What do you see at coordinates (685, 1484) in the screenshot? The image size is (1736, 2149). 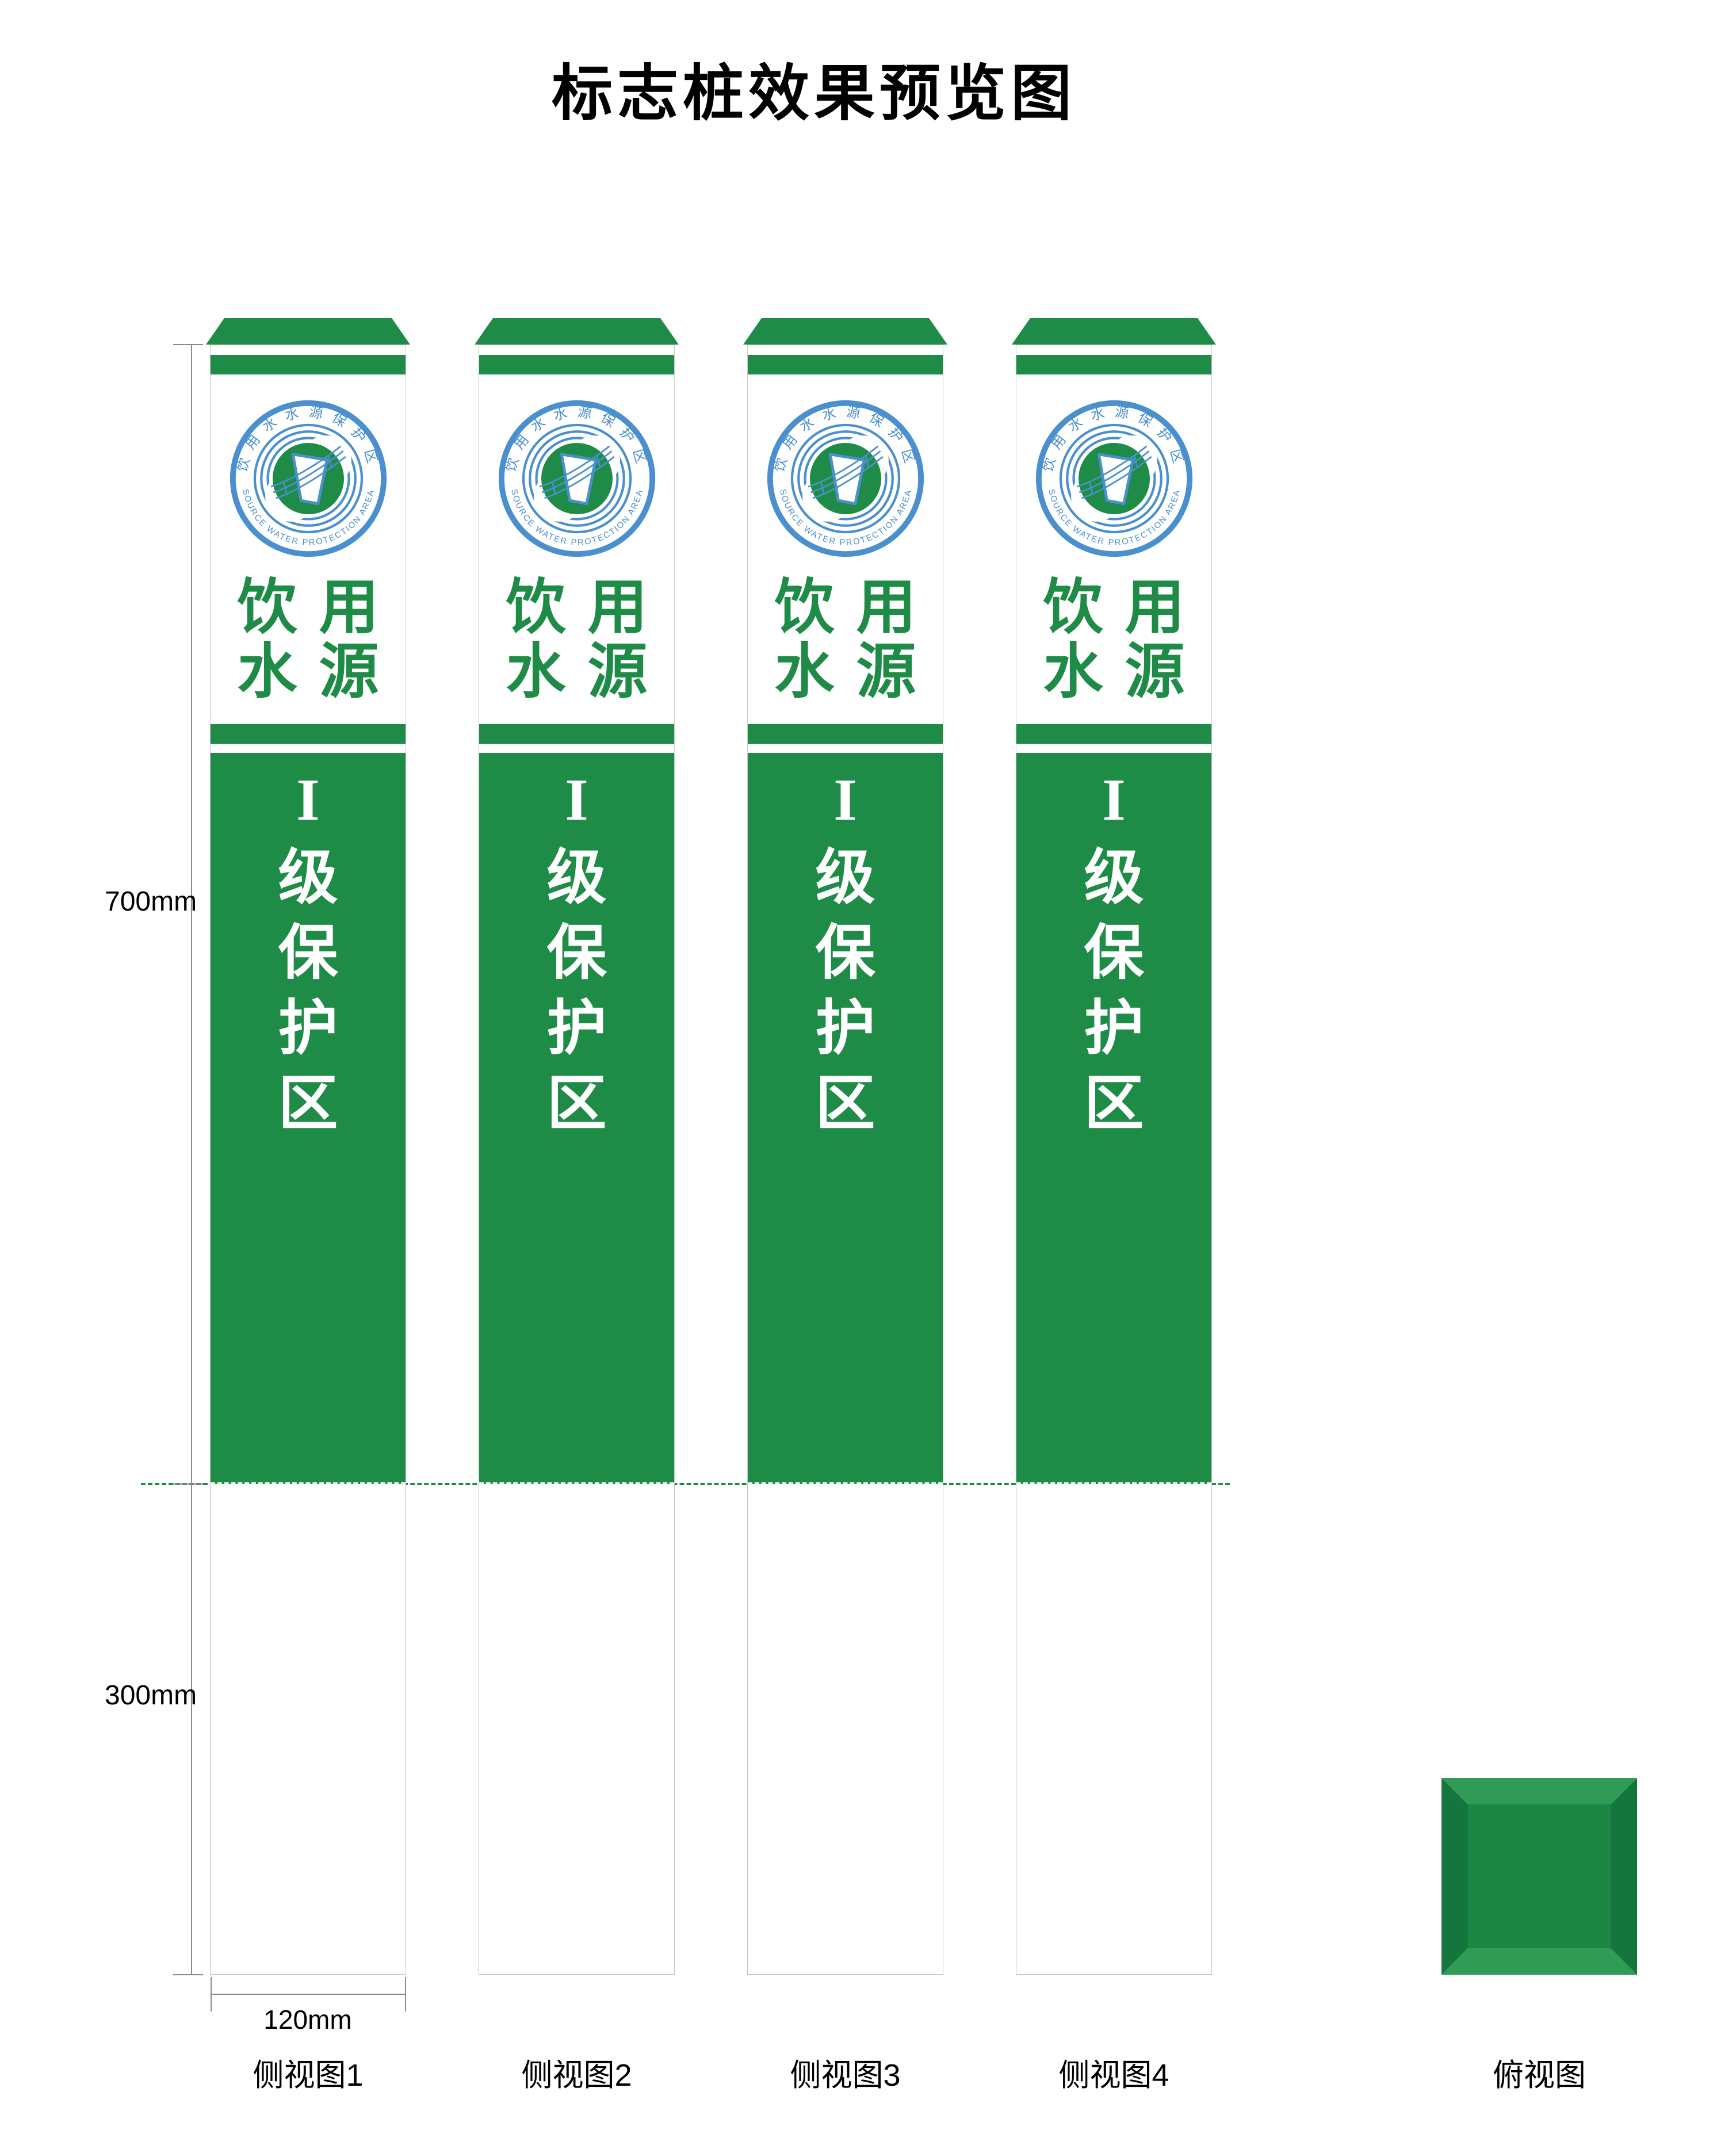 I see `ground-level-dashed-line` at bounding box center [685, 1484].